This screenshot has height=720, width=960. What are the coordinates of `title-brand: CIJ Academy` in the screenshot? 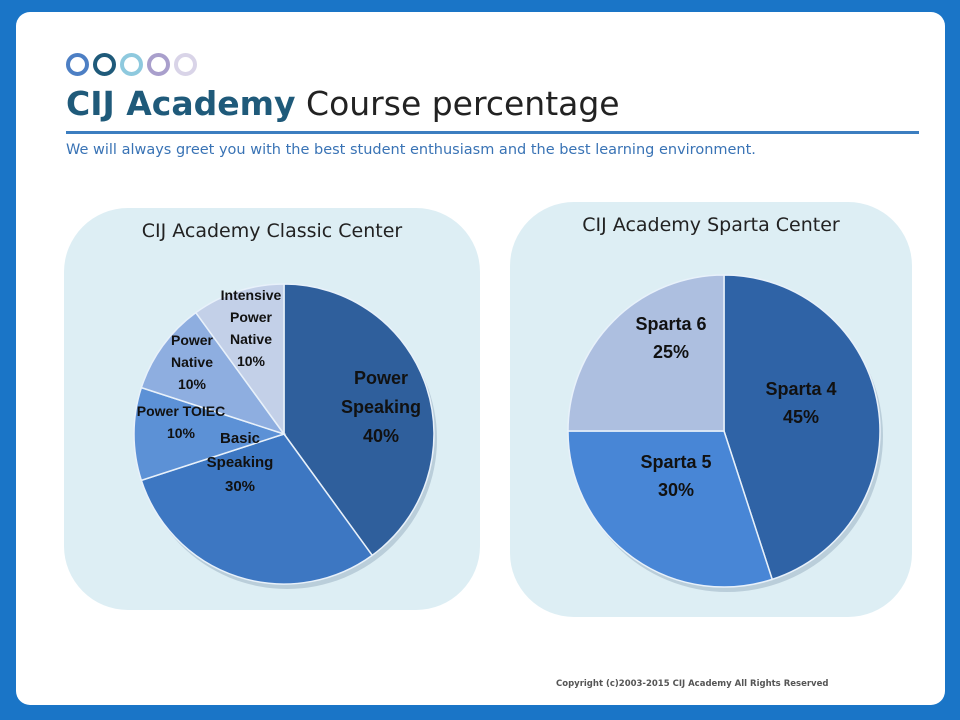 It's located at (181, 103).